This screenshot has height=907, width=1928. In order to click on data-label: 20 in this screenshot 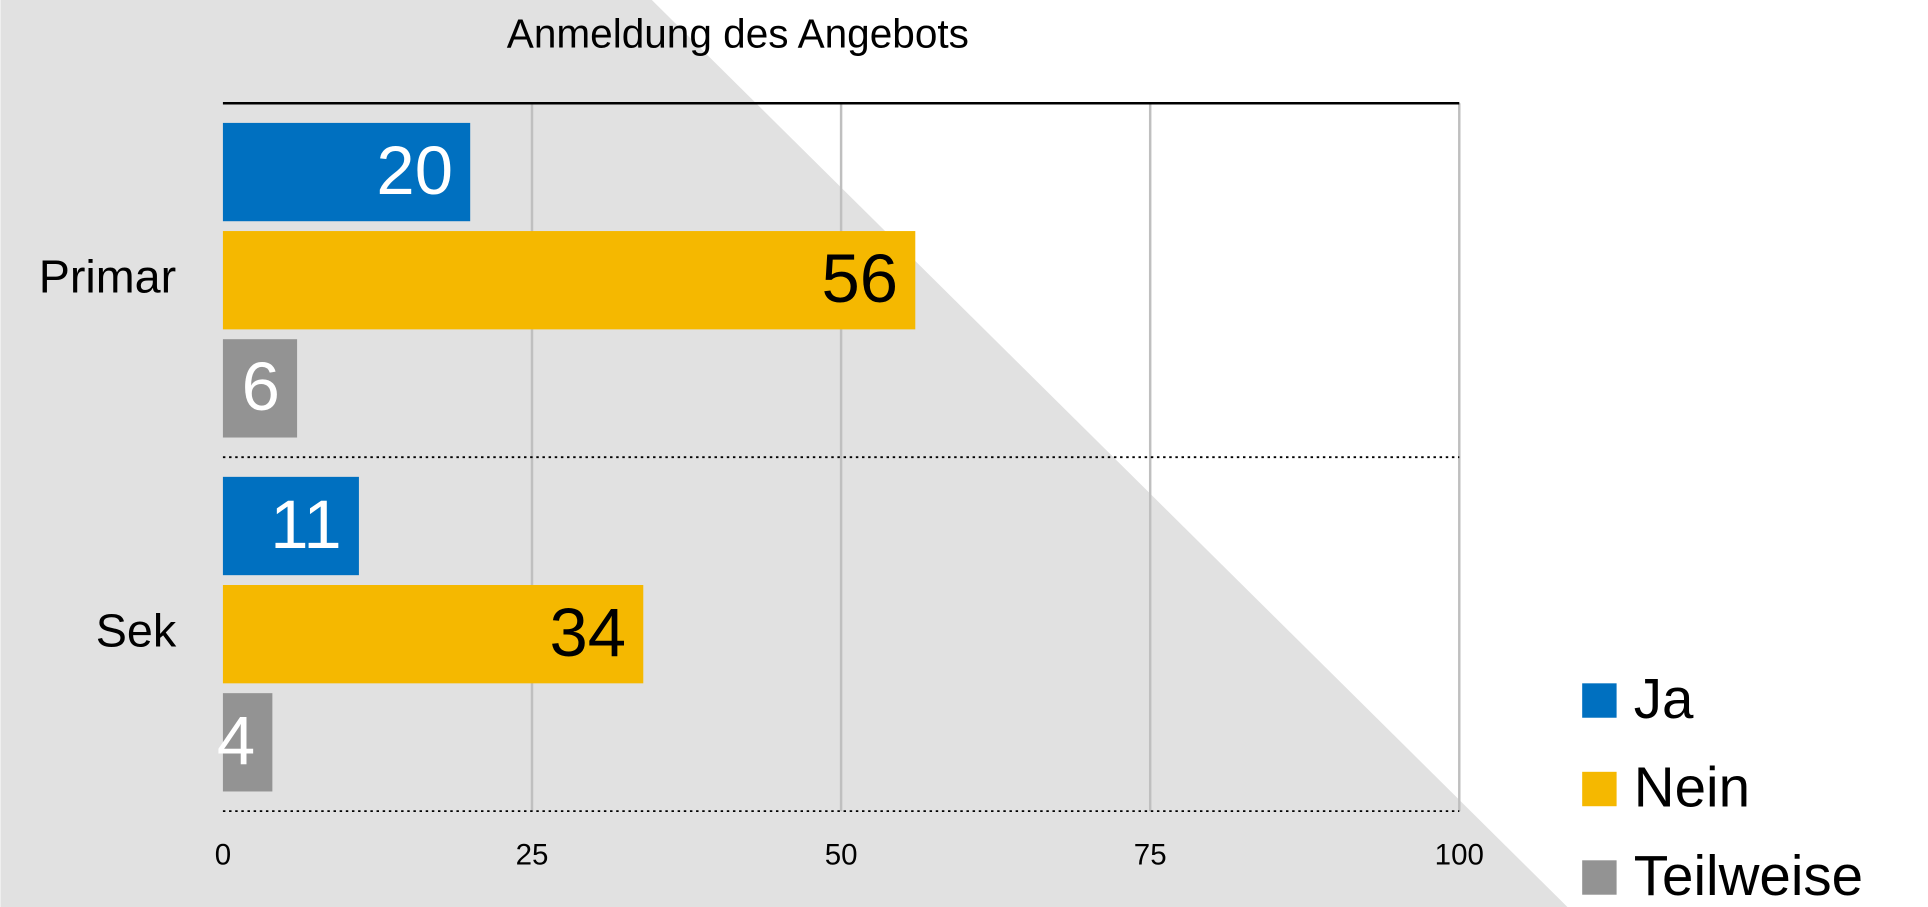, I will do `click(414, 170)`.